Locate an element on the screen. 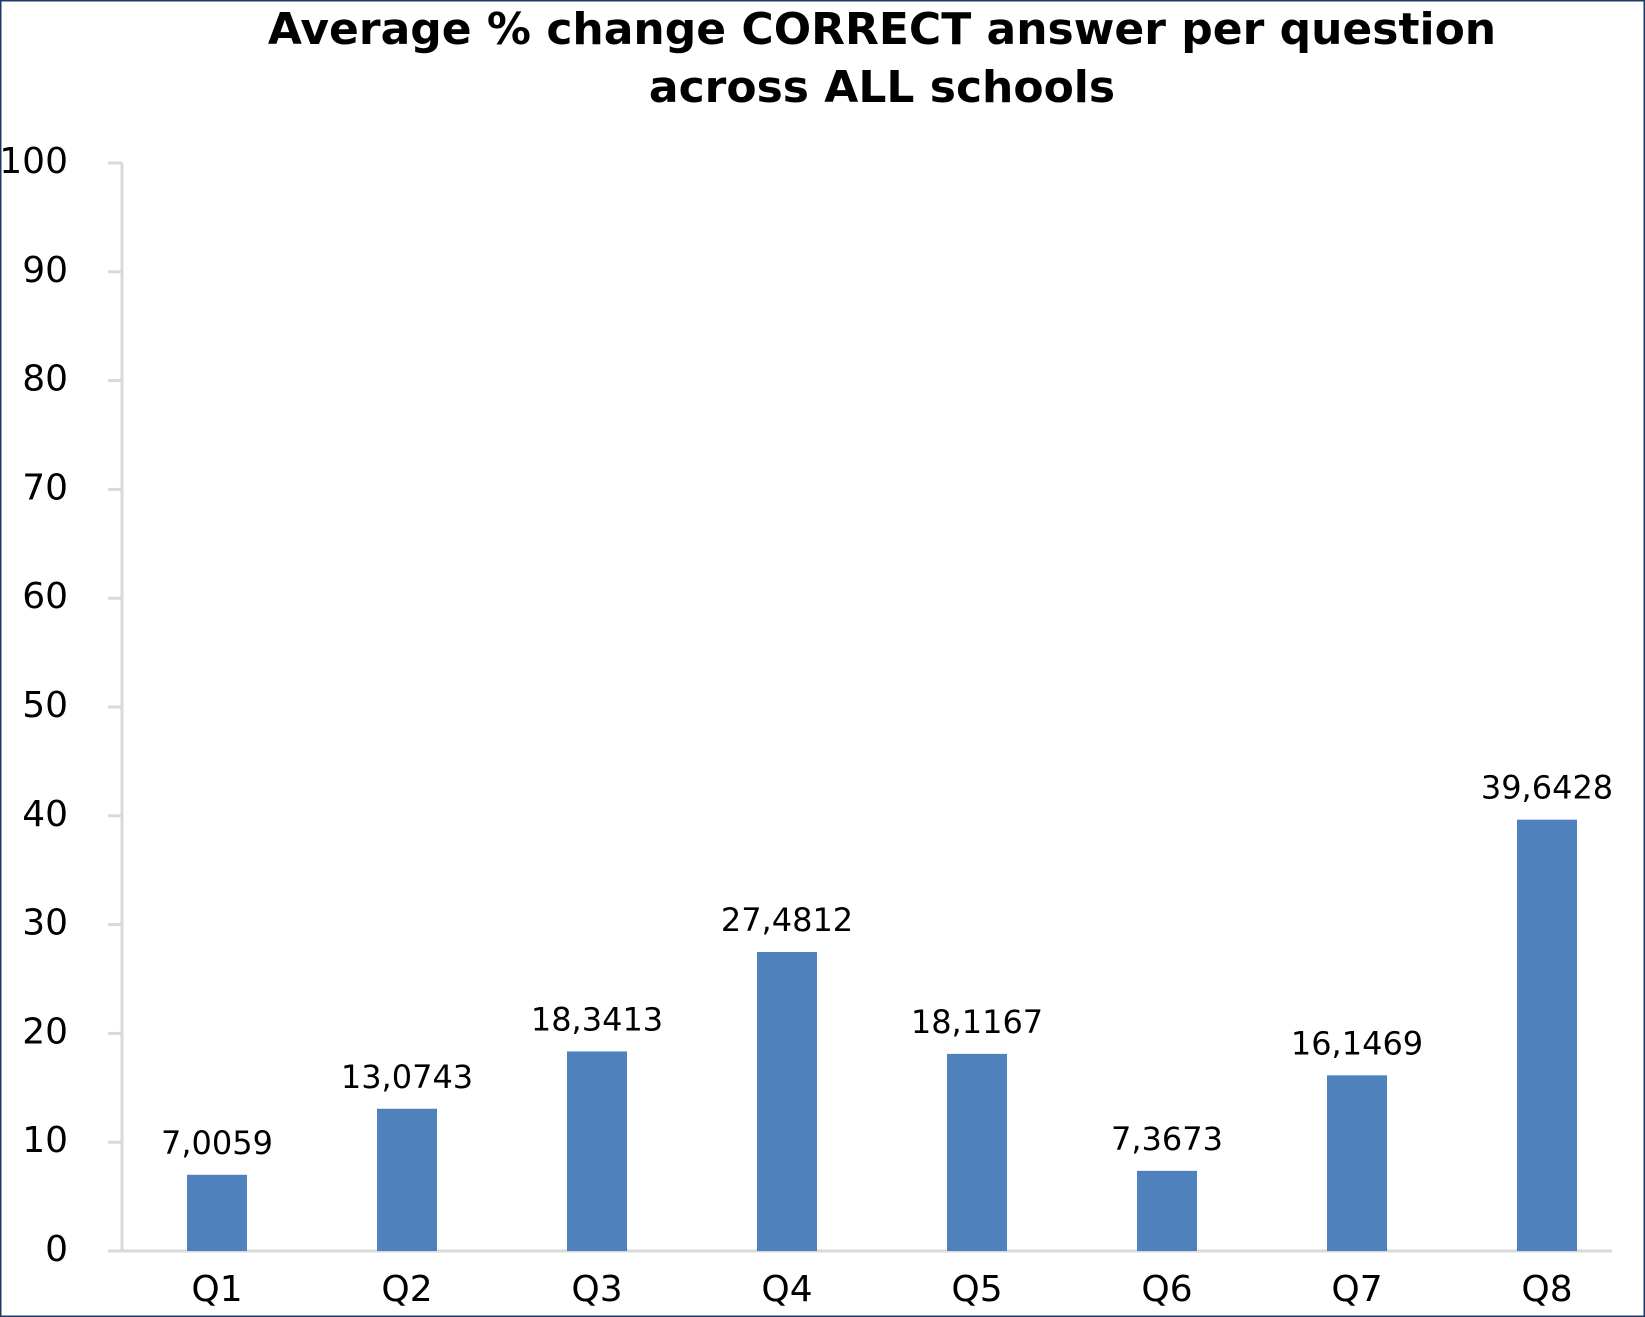 The image size is (1645, 1317). x-tick-label: Q4 is located at coordinates (786, 1289).